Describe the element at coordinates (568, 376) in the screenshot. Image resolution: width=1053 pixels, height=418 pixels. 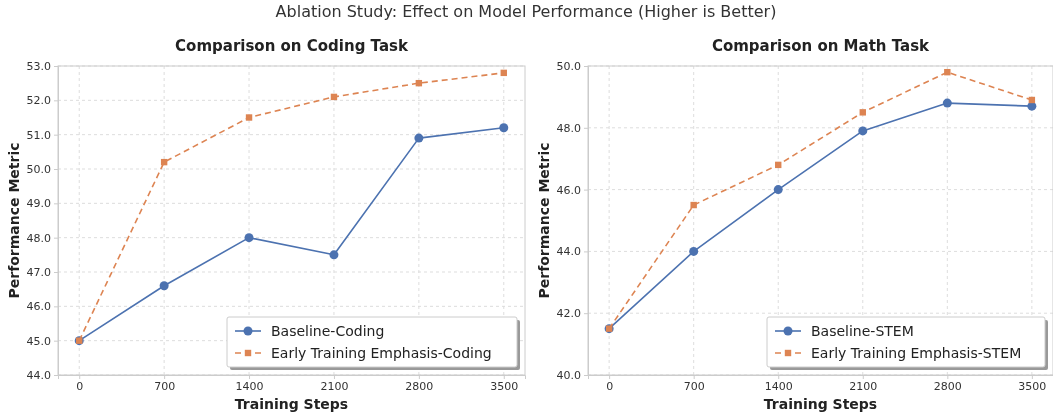
I see `y-tick-label: 40.0` at that location.